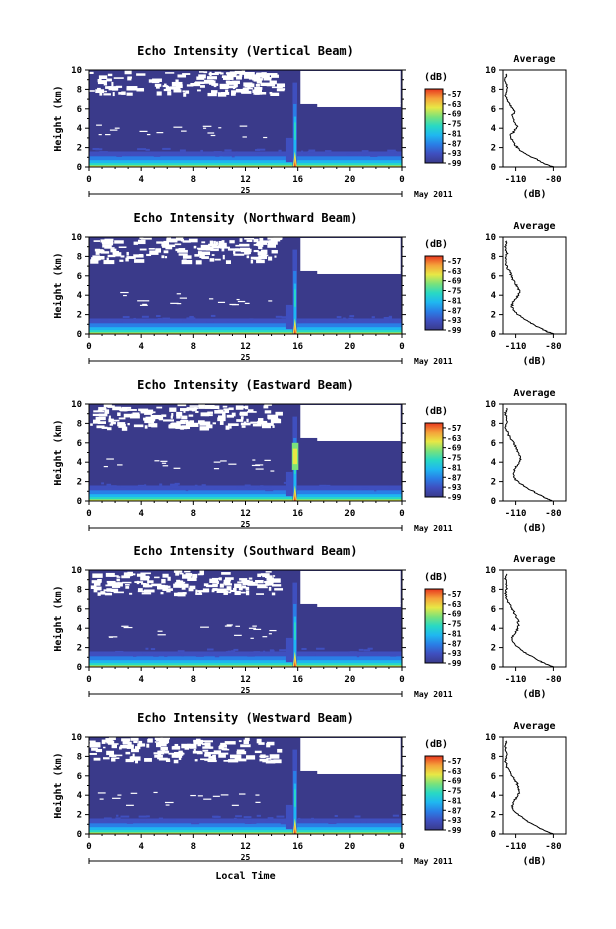  Describe the element at coordinates (454, 467) in the screenshot. I see `colorbar-tick-label: -81` at that location.